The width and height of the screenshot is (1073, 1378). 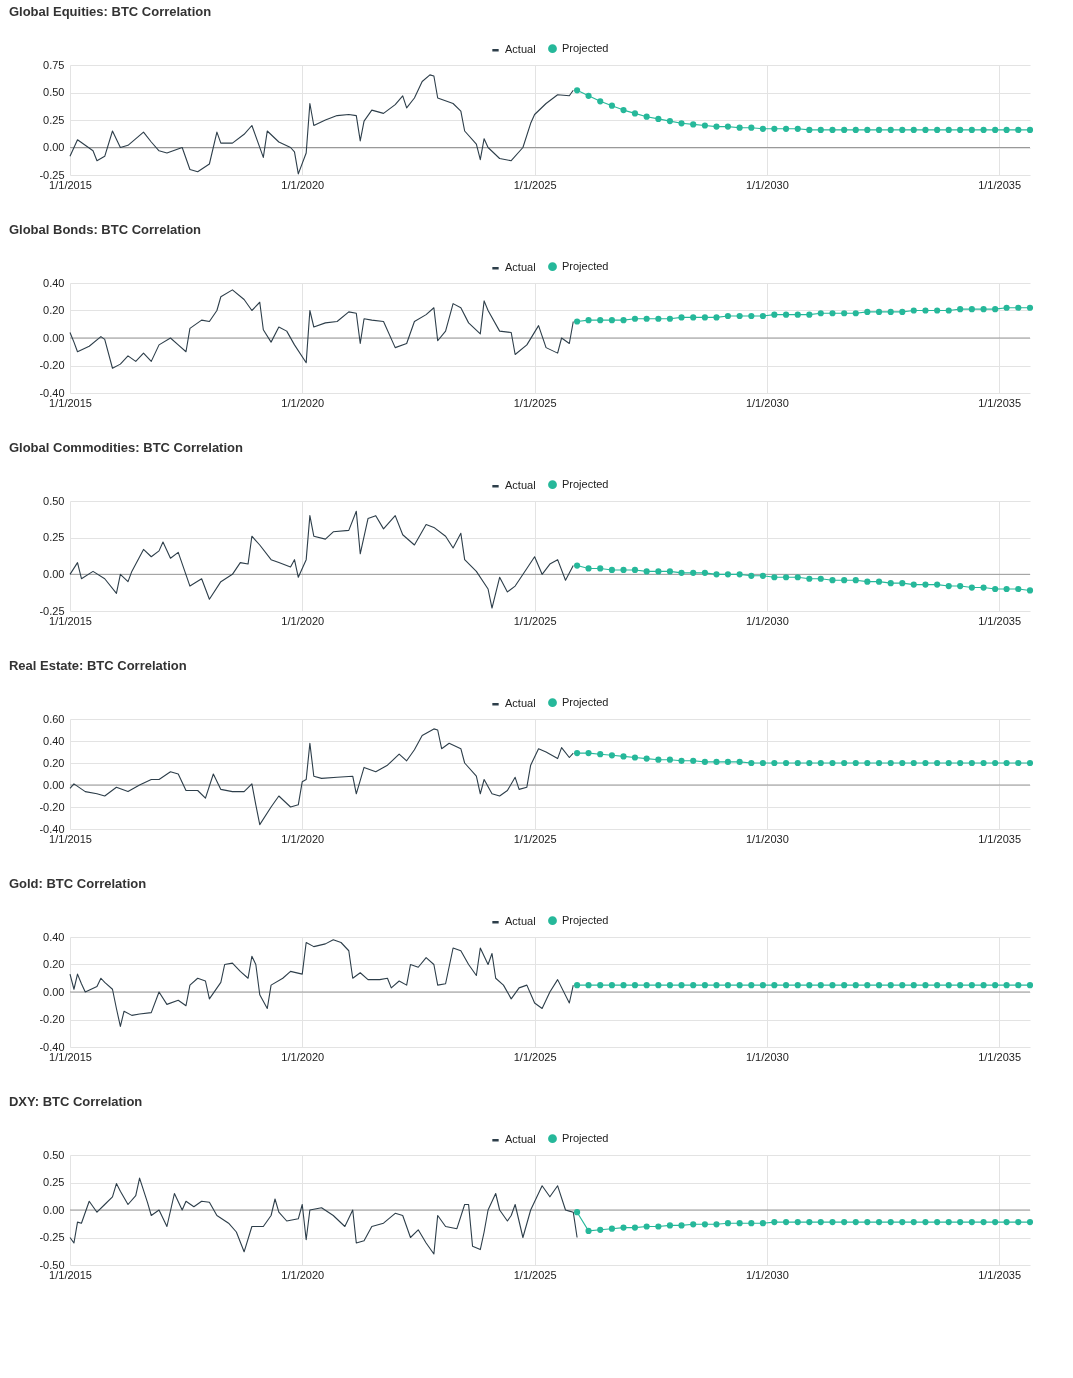 What do you see at coordinates (70, 838) in the screenshot?
I see `x-tick-label: 1/1/2015` at bounding box center [70, 838].